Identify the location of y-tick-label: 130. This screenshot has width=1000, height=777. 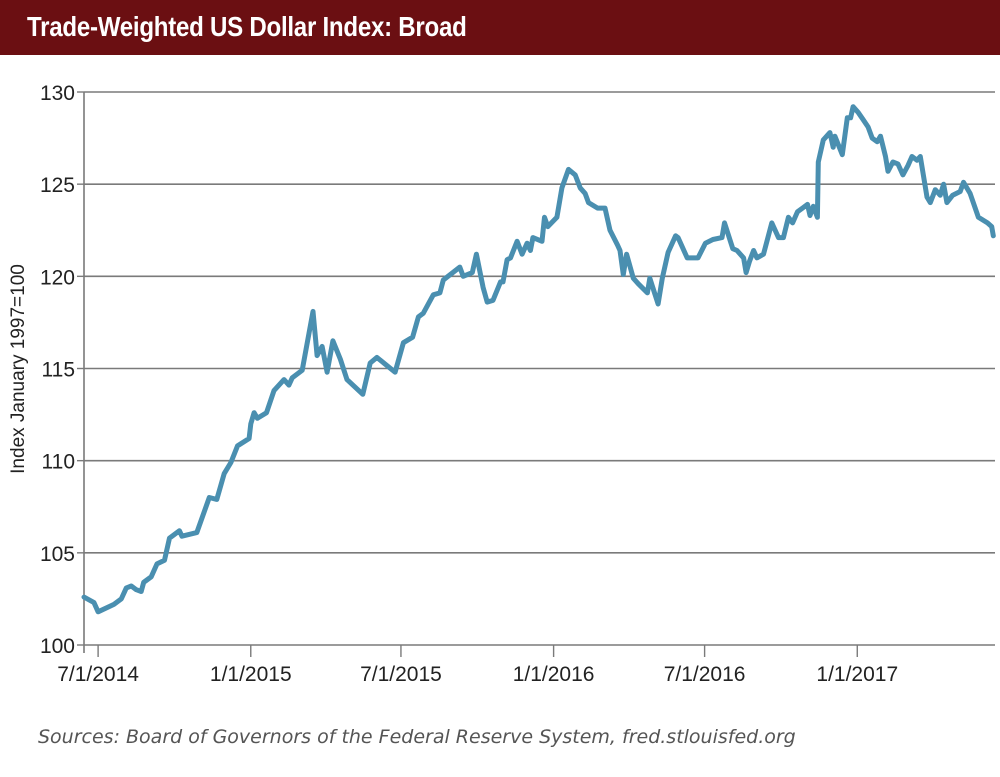
(57, 93).